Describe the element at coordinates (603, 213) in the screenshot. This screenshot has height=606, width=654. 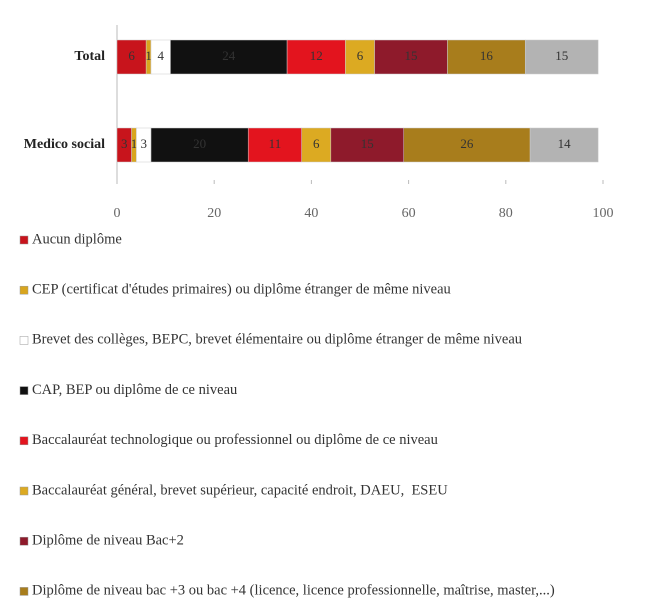
I see `x-tick-label: 100` at that location.